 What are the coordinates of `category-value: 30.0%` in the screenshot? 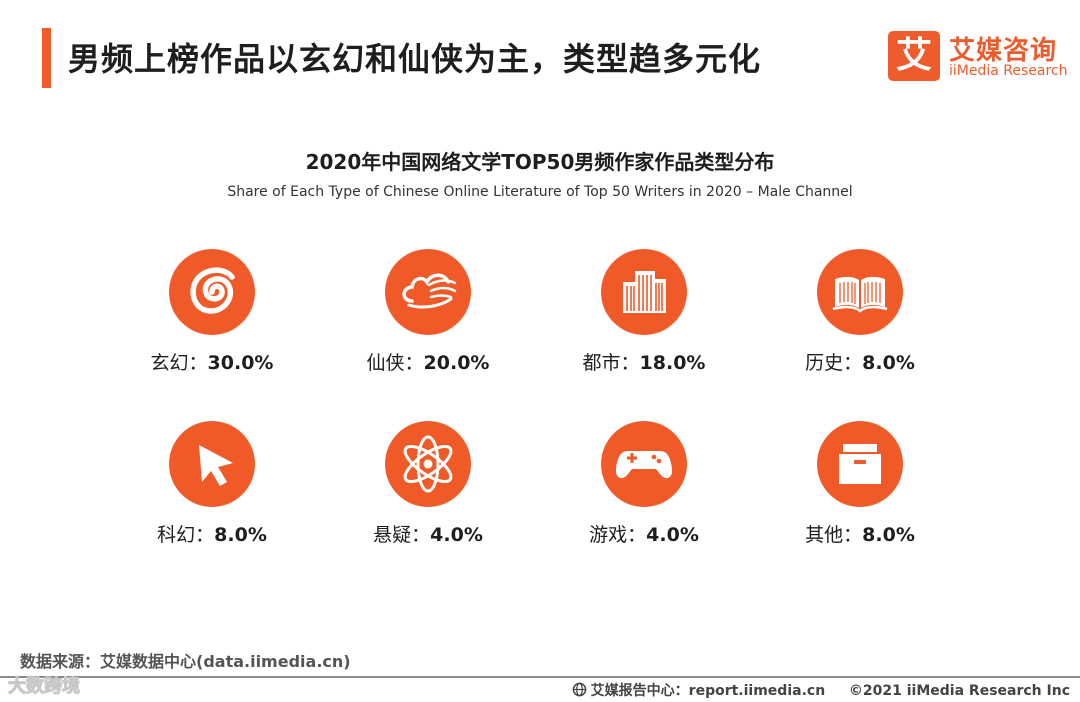 It's located at (240, 363).